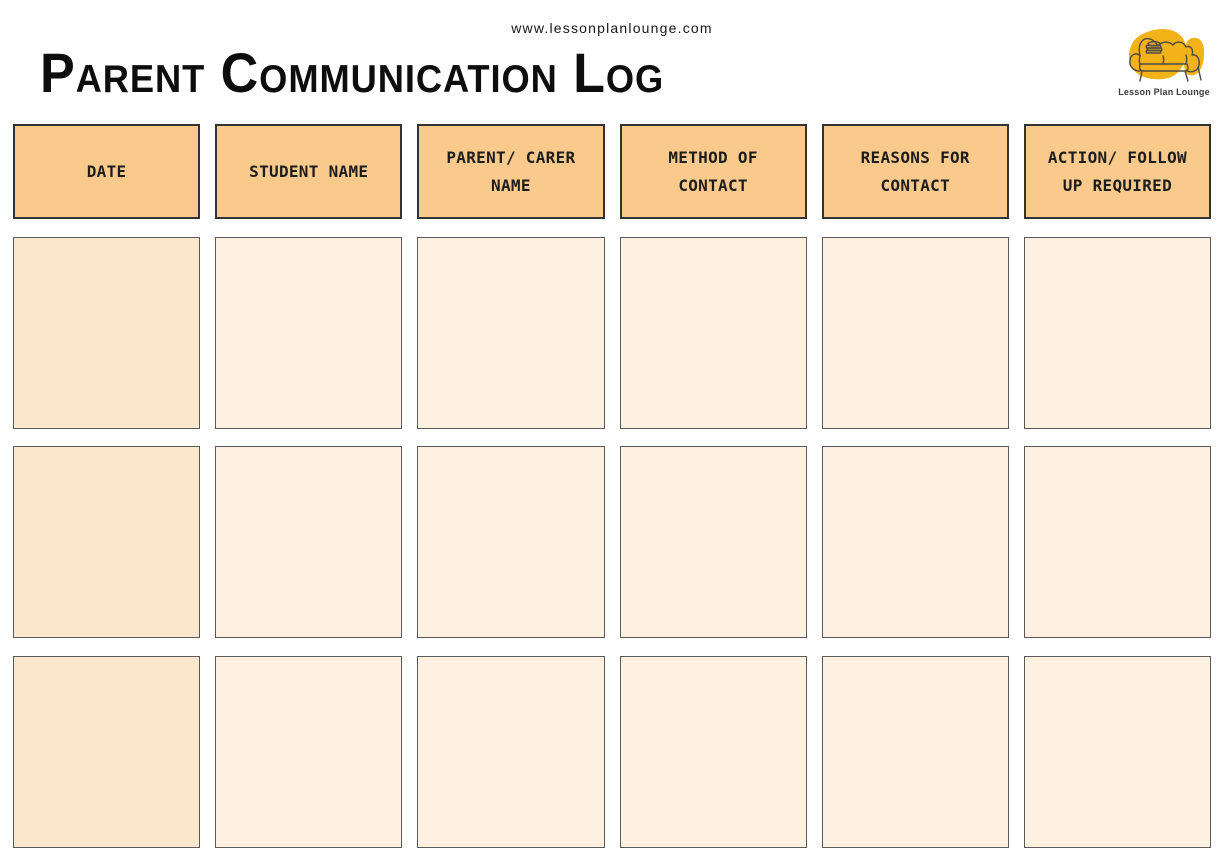 This screenshot has height=866, width=1224. Describe the element at coordinates (713, 542) in the screenshot. I see `log-cell-row2-col4` at that location.